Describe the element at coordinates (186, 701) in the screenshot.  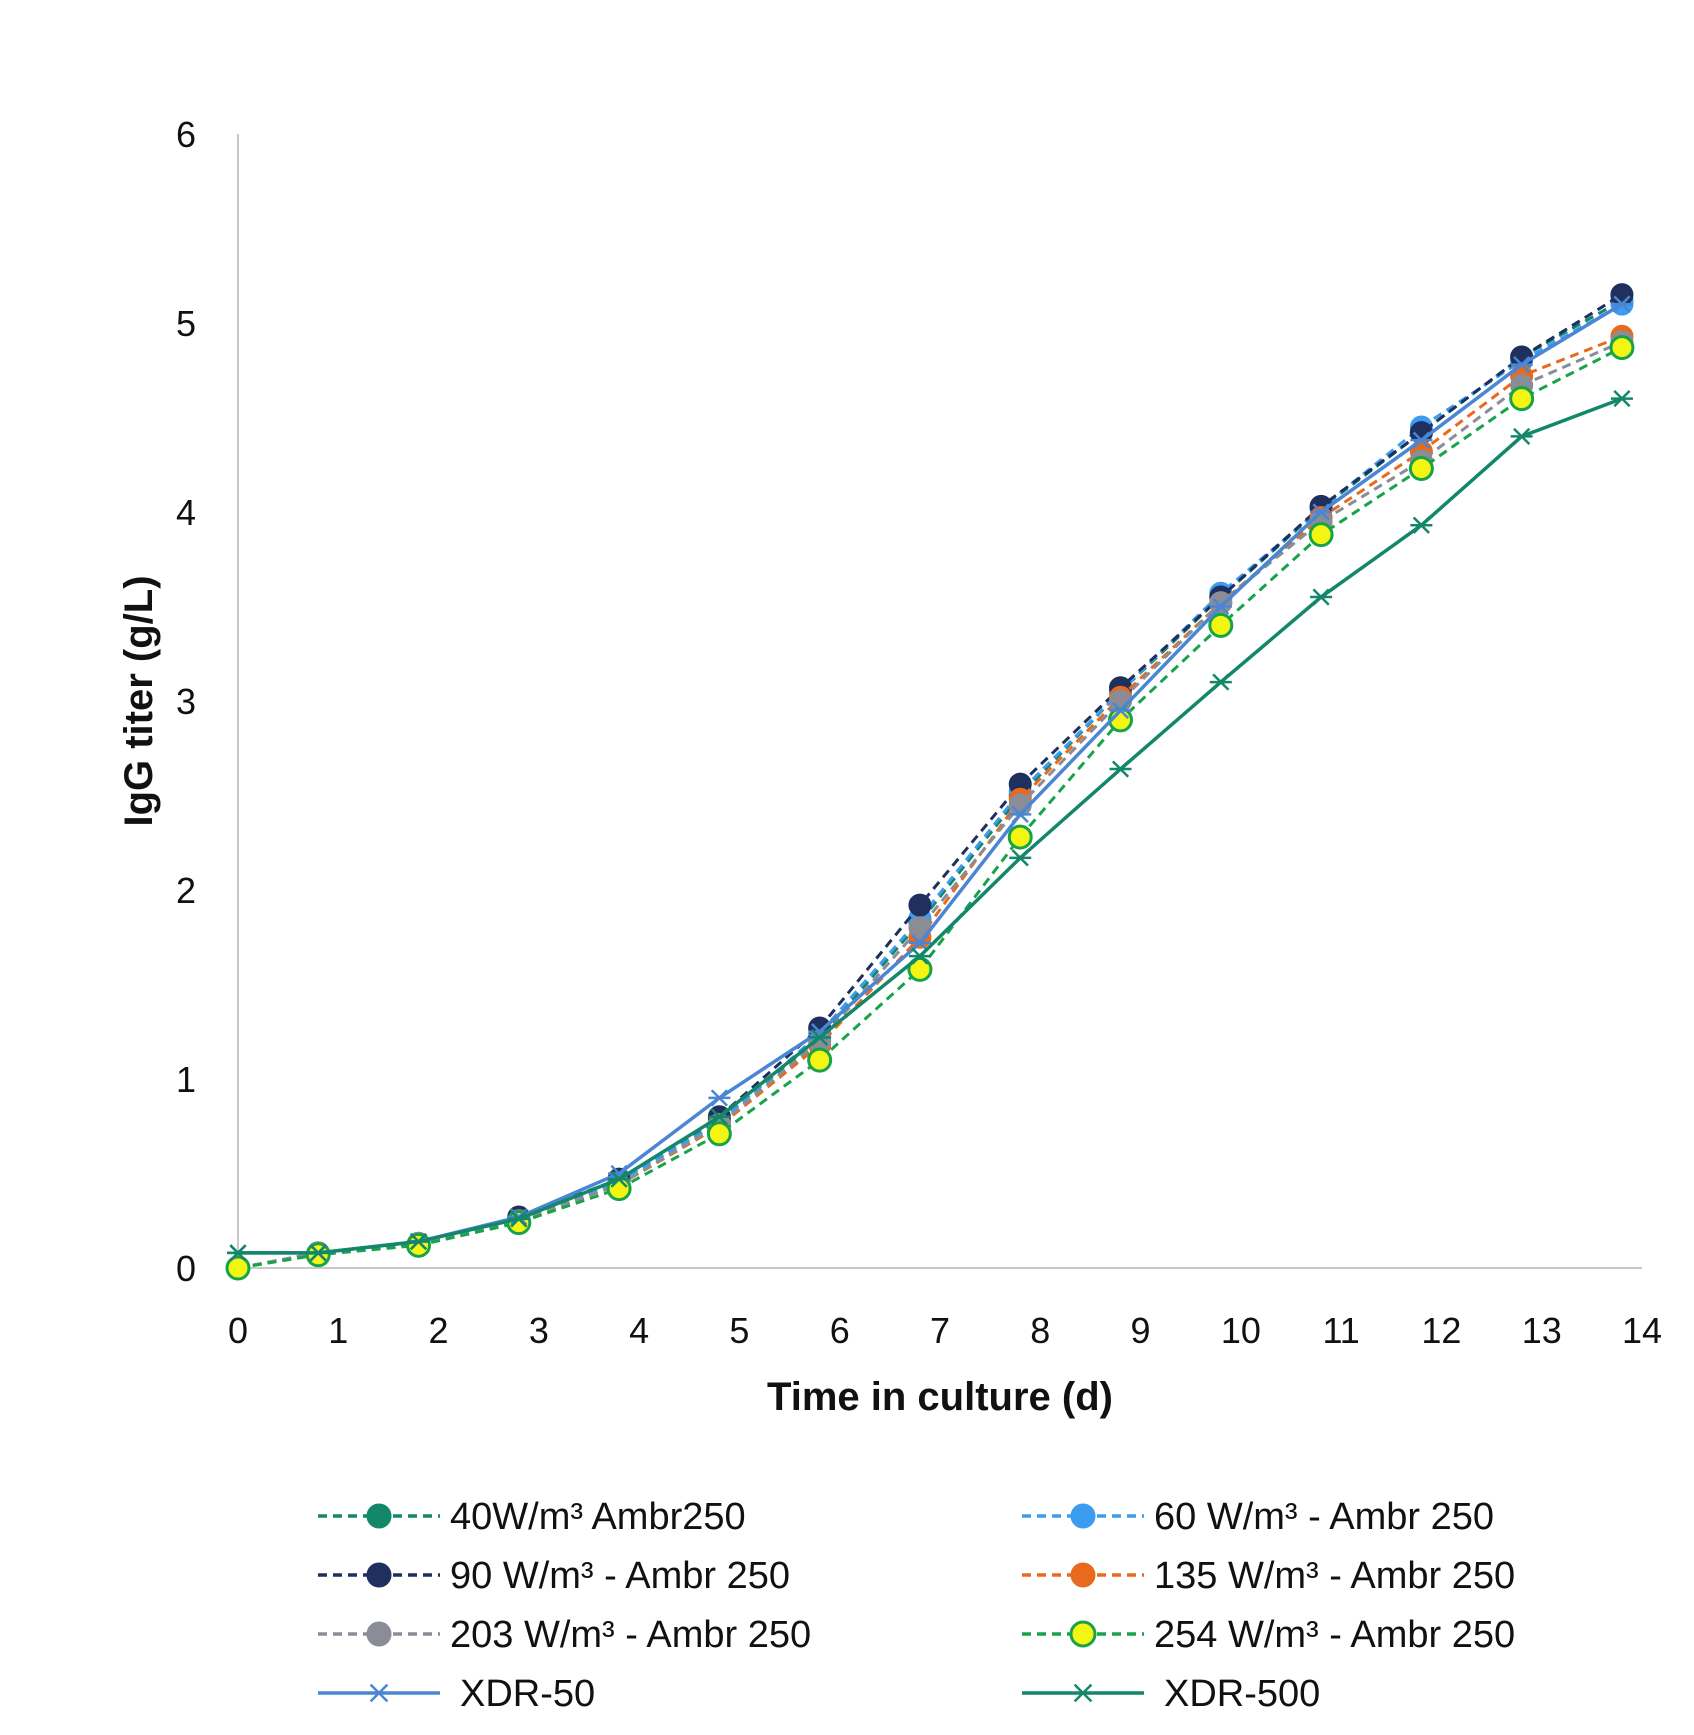
I see `y-tick-label: 3` at that location.